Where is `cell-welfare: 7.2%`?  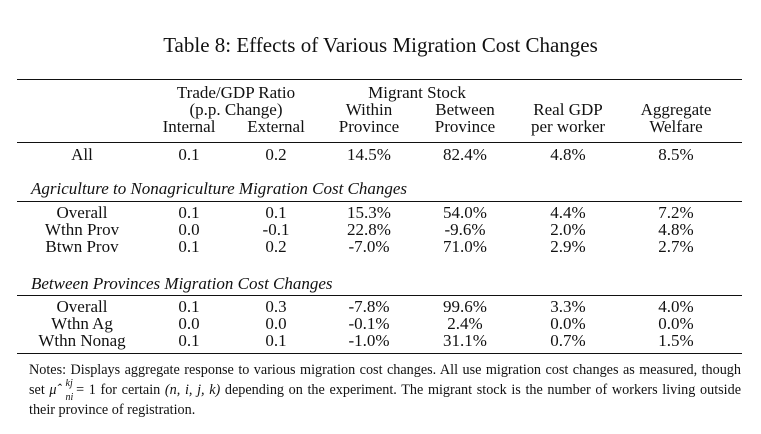
cell-welfare: 7.2% is located at coordinates (676, 212).